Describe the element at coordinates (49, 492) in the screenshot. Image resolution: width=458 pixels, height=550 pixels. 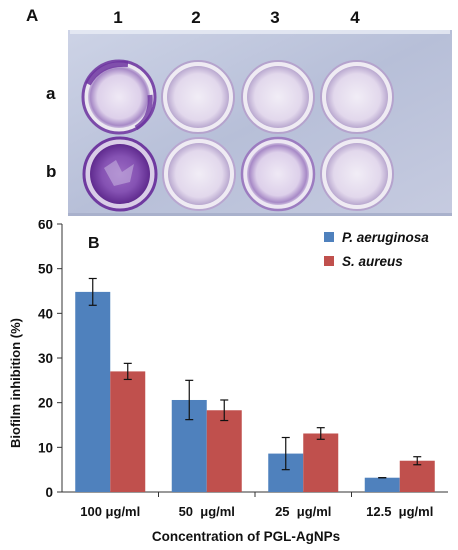
I see `y-tick-label: 0` at that location.